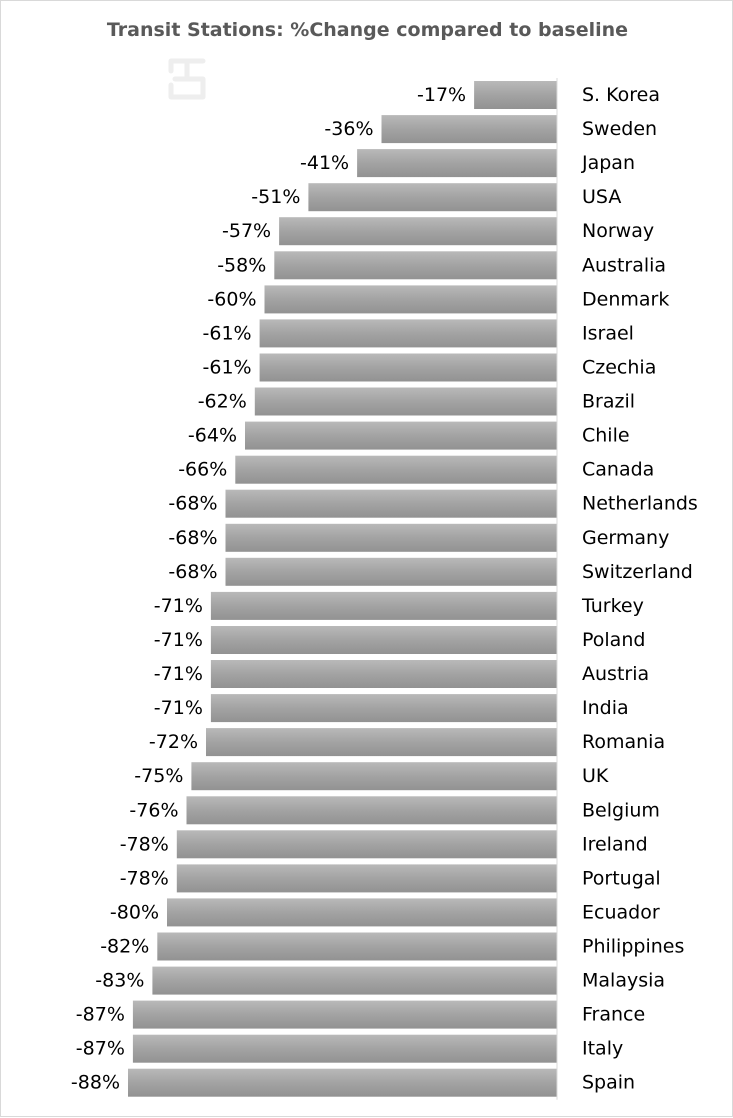  Describe the element at coordinates (231, 299) in the screenshot. I see `data-label: -60%` at that location.